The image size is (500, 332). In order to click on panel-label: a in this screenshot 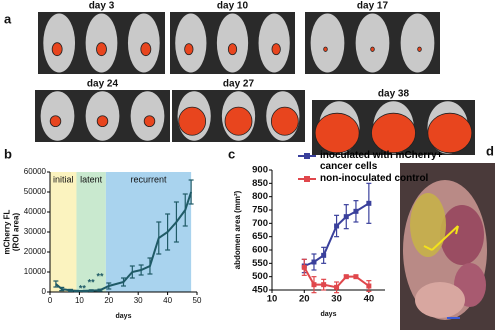, I will do `click(8, 18)`.